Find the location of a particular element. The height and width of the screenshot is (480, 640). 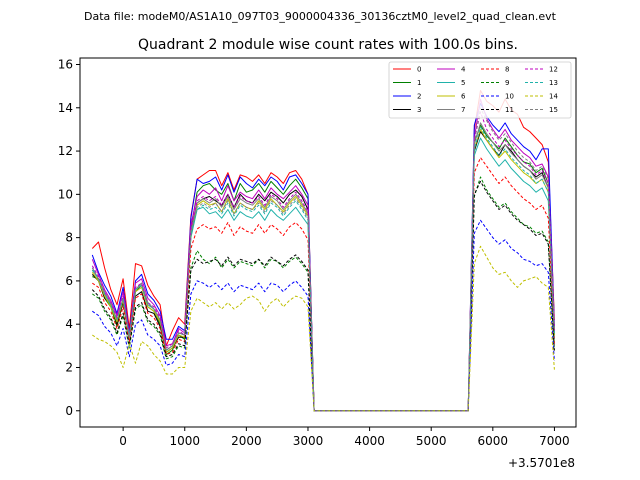

y-tick-label: 16 is located at coordinates (65, 64).